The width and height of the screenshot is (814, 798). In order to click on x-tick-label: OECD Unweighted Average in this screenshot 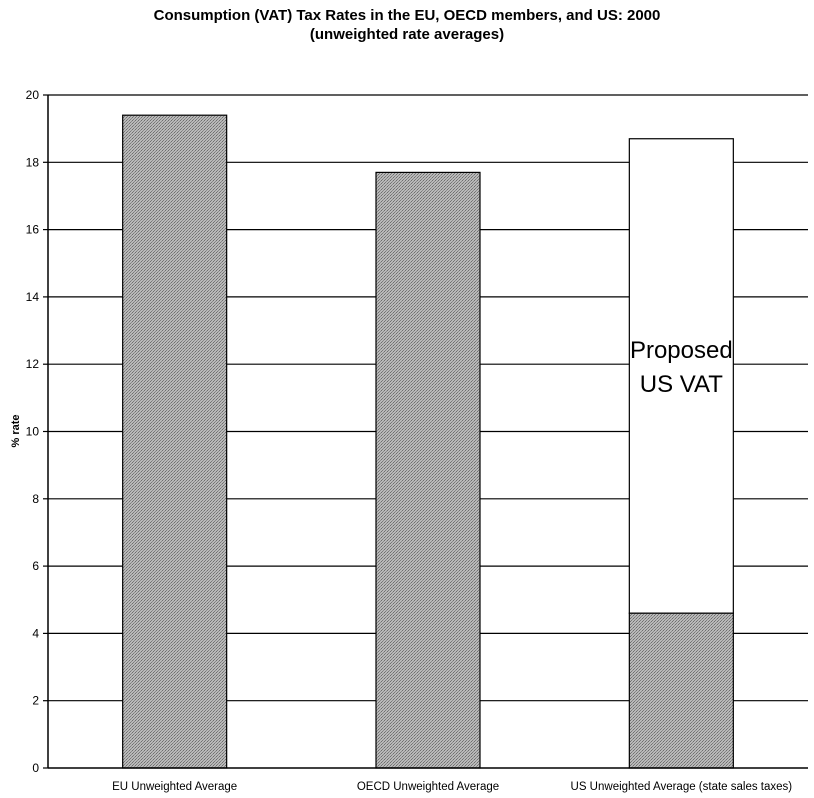, I will do `click(428, 787)`.